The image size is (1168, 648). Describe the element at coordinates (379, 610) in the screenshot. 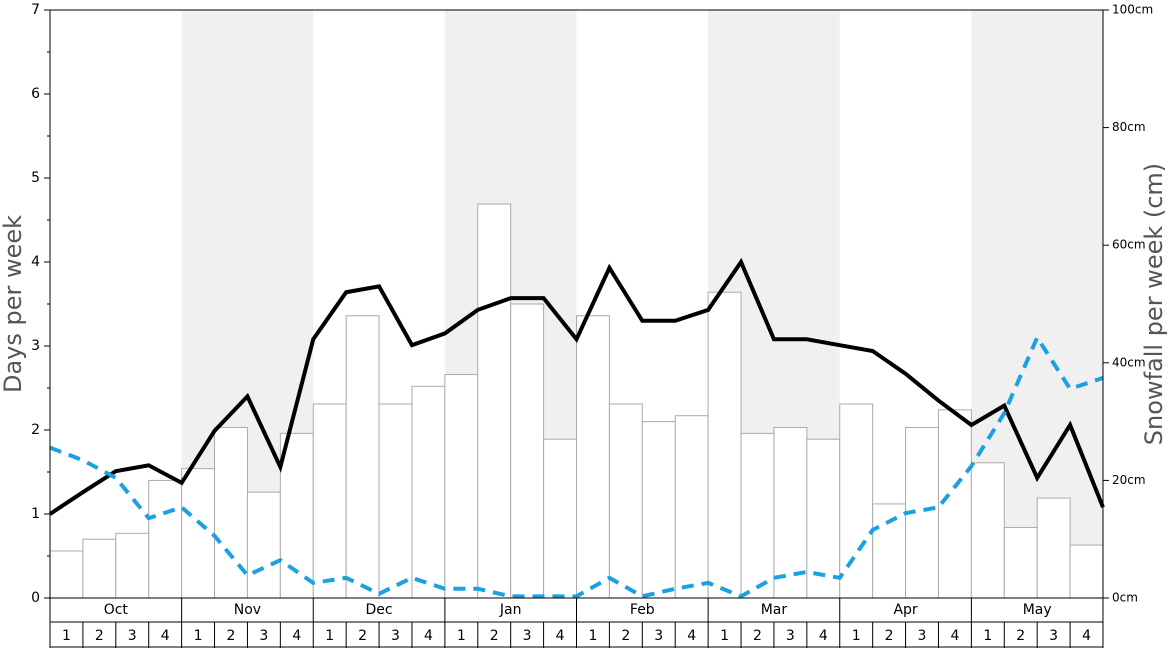

I see `month-label: Dec` at that location.